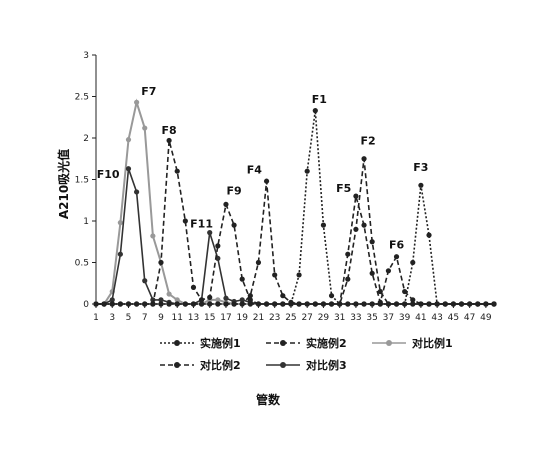  I want to click on x-tick-label: 39, so click(405, 318).